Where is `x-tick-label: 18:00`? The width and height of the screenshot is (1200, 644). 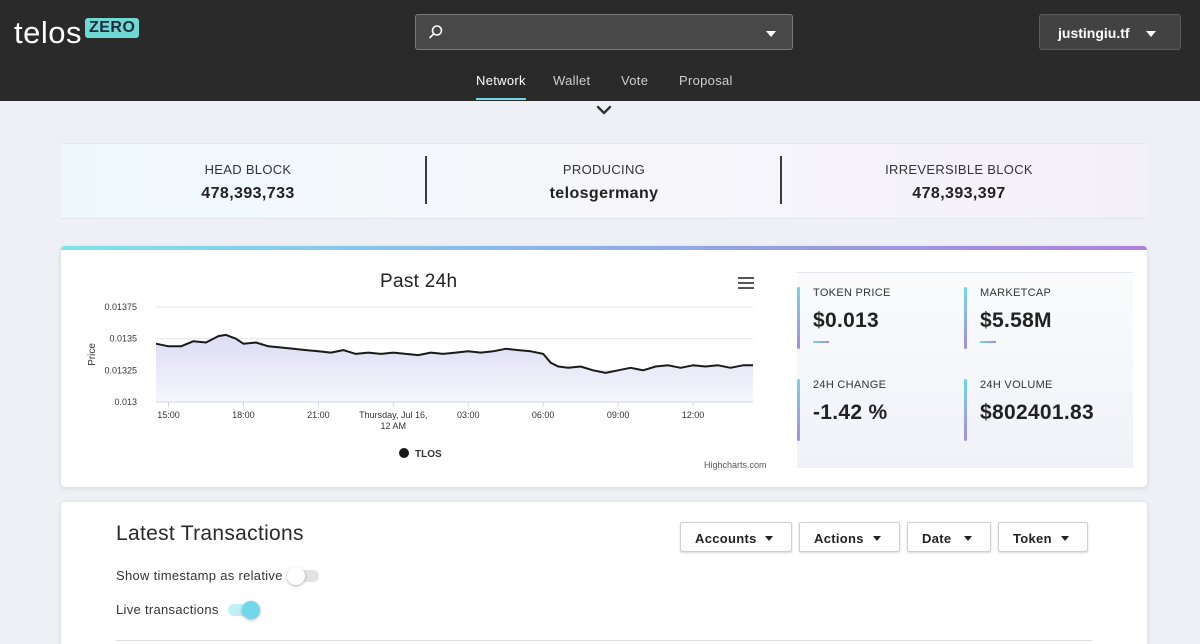
x-tick-label: 18:00 is located at coordinates (243, 415).